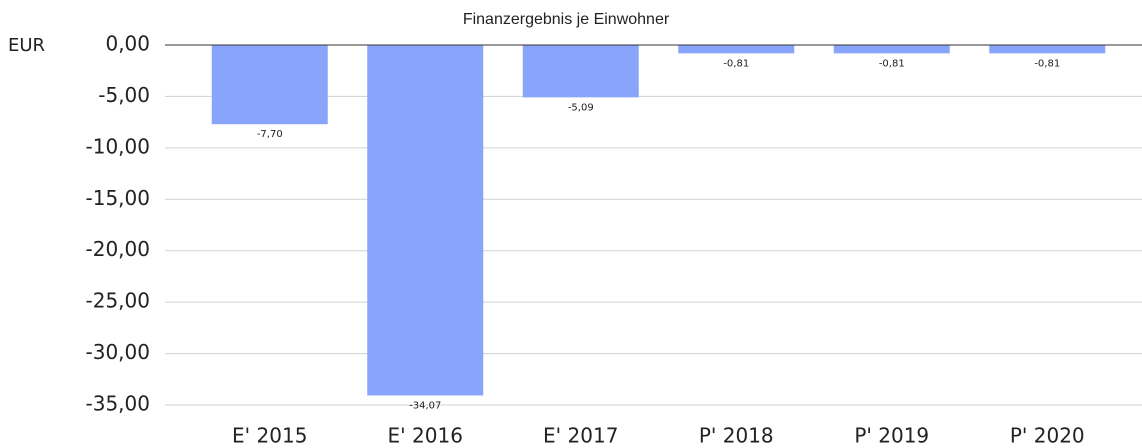 The image size is (1142, 448). Describe the element at coordinates (26, 45) in the screenshot. I see `y-axis-label: EUR` at that location.